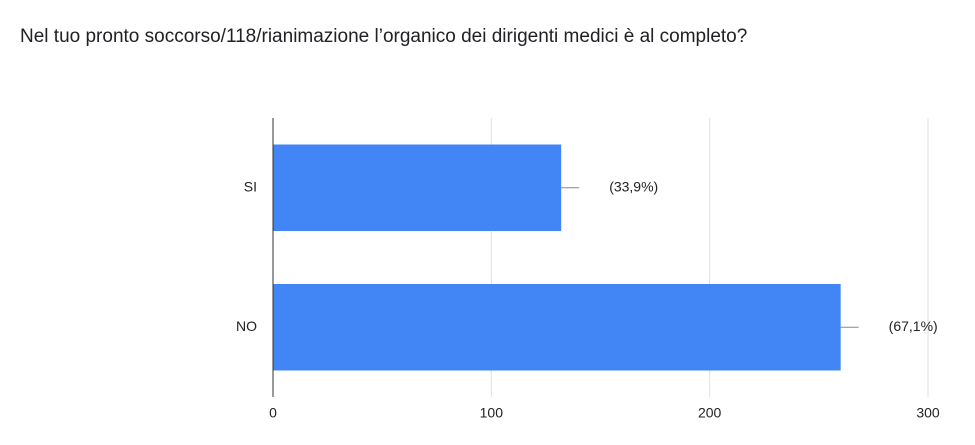 Image resolution: width=975 pixels, height=445 pixels. Describe the element at coordinates (492, 413) in the screenshot. I see `x-tick-label: 100` at that location.